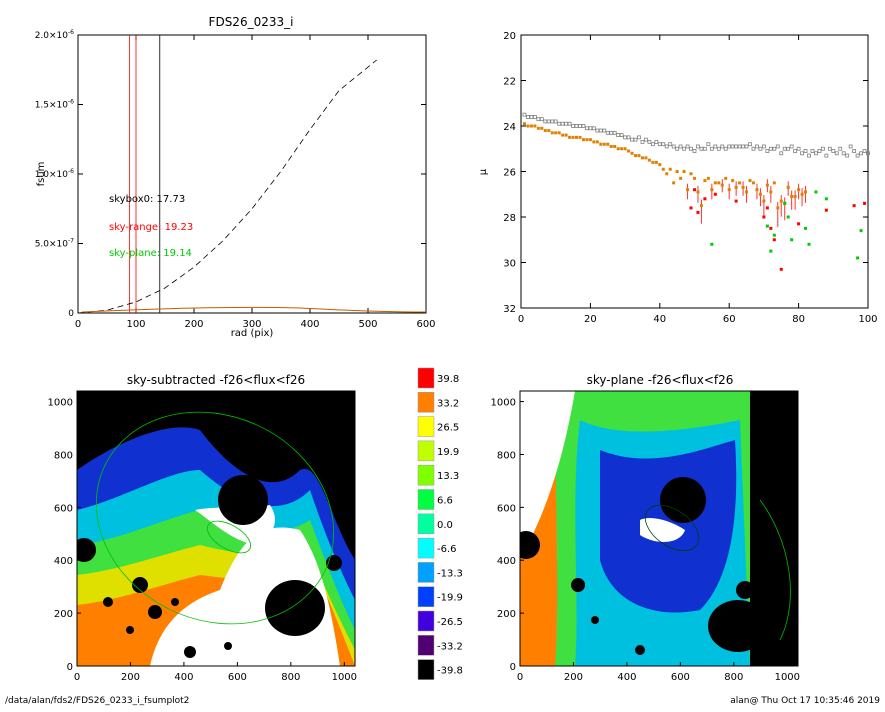  I want to click on fsum-xtick-label: 0, so click(78, 324).